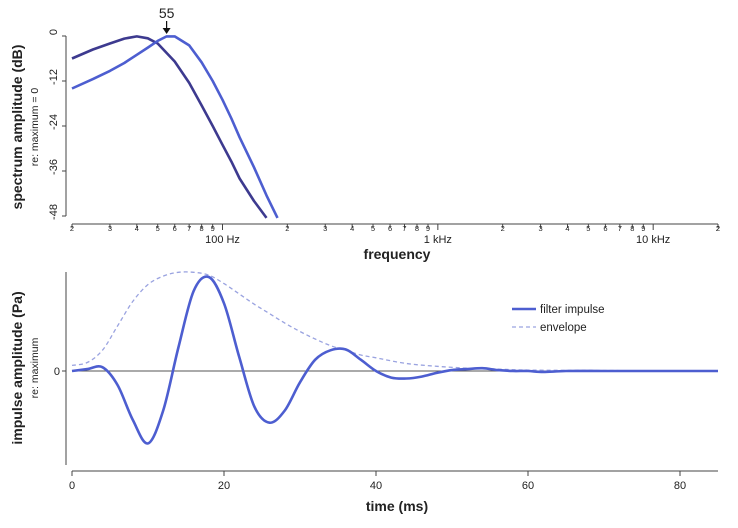 The height and width of the screenshot is (528, 738). What do you see at coordinates (54, 77) in the screenshot?
I see `spectrum-y-tick-label: -12` at bounding box center [54, 77].